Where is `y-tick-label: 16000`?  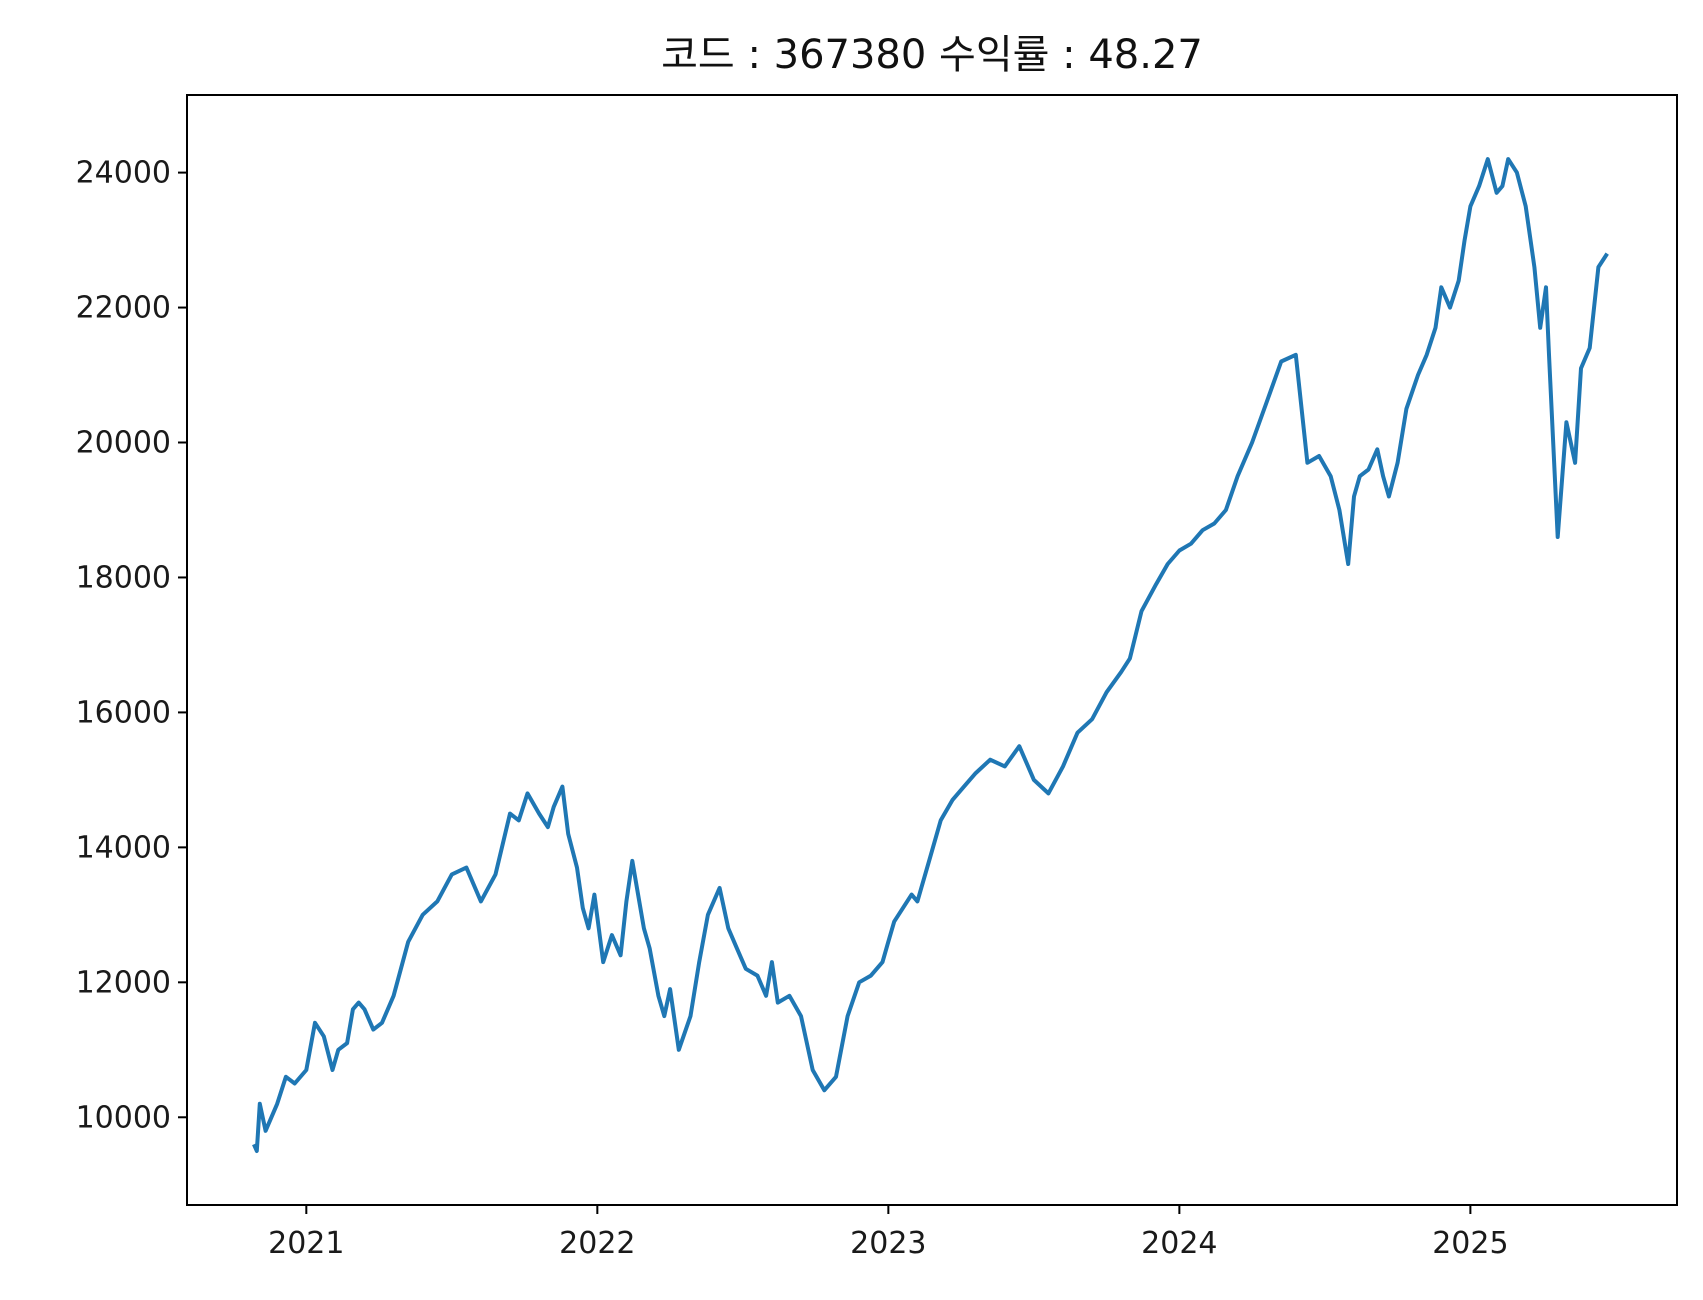 y-tick-label: 16000 is located at coordinates (123, 712).